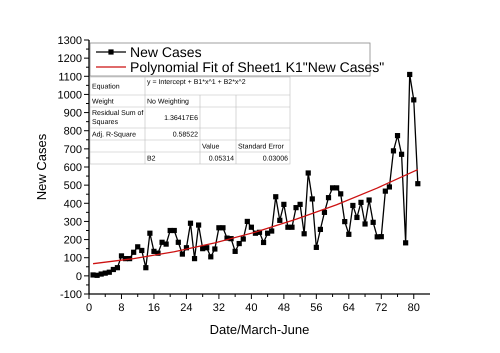 The image size is (500, 353). I want to click on y-tick-label: 900, so click(73, 114).